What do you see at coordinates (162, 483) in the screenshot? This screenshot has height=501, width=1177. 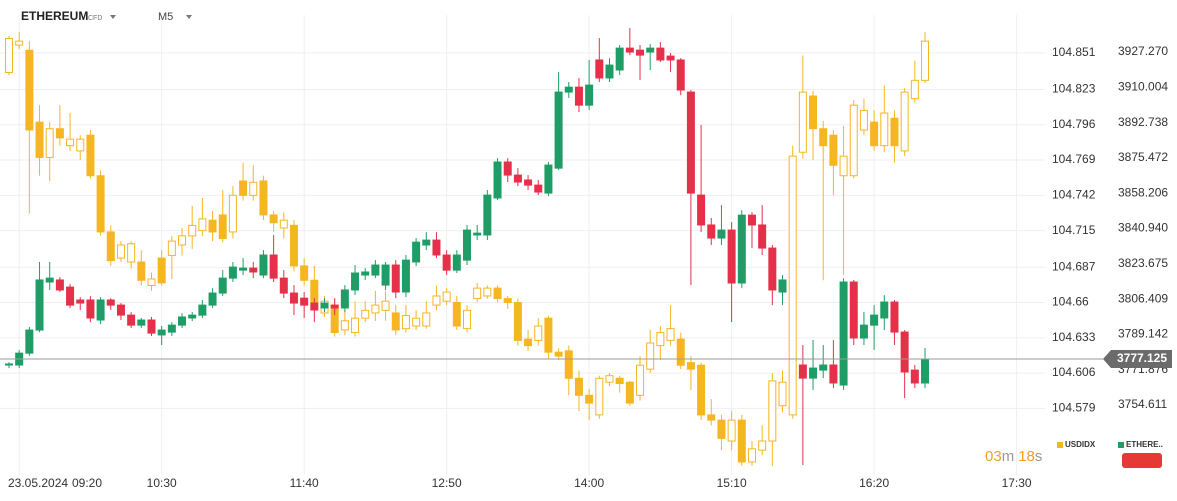 I see `x-tick-label: 10:30` at bounding box center [162, 483].